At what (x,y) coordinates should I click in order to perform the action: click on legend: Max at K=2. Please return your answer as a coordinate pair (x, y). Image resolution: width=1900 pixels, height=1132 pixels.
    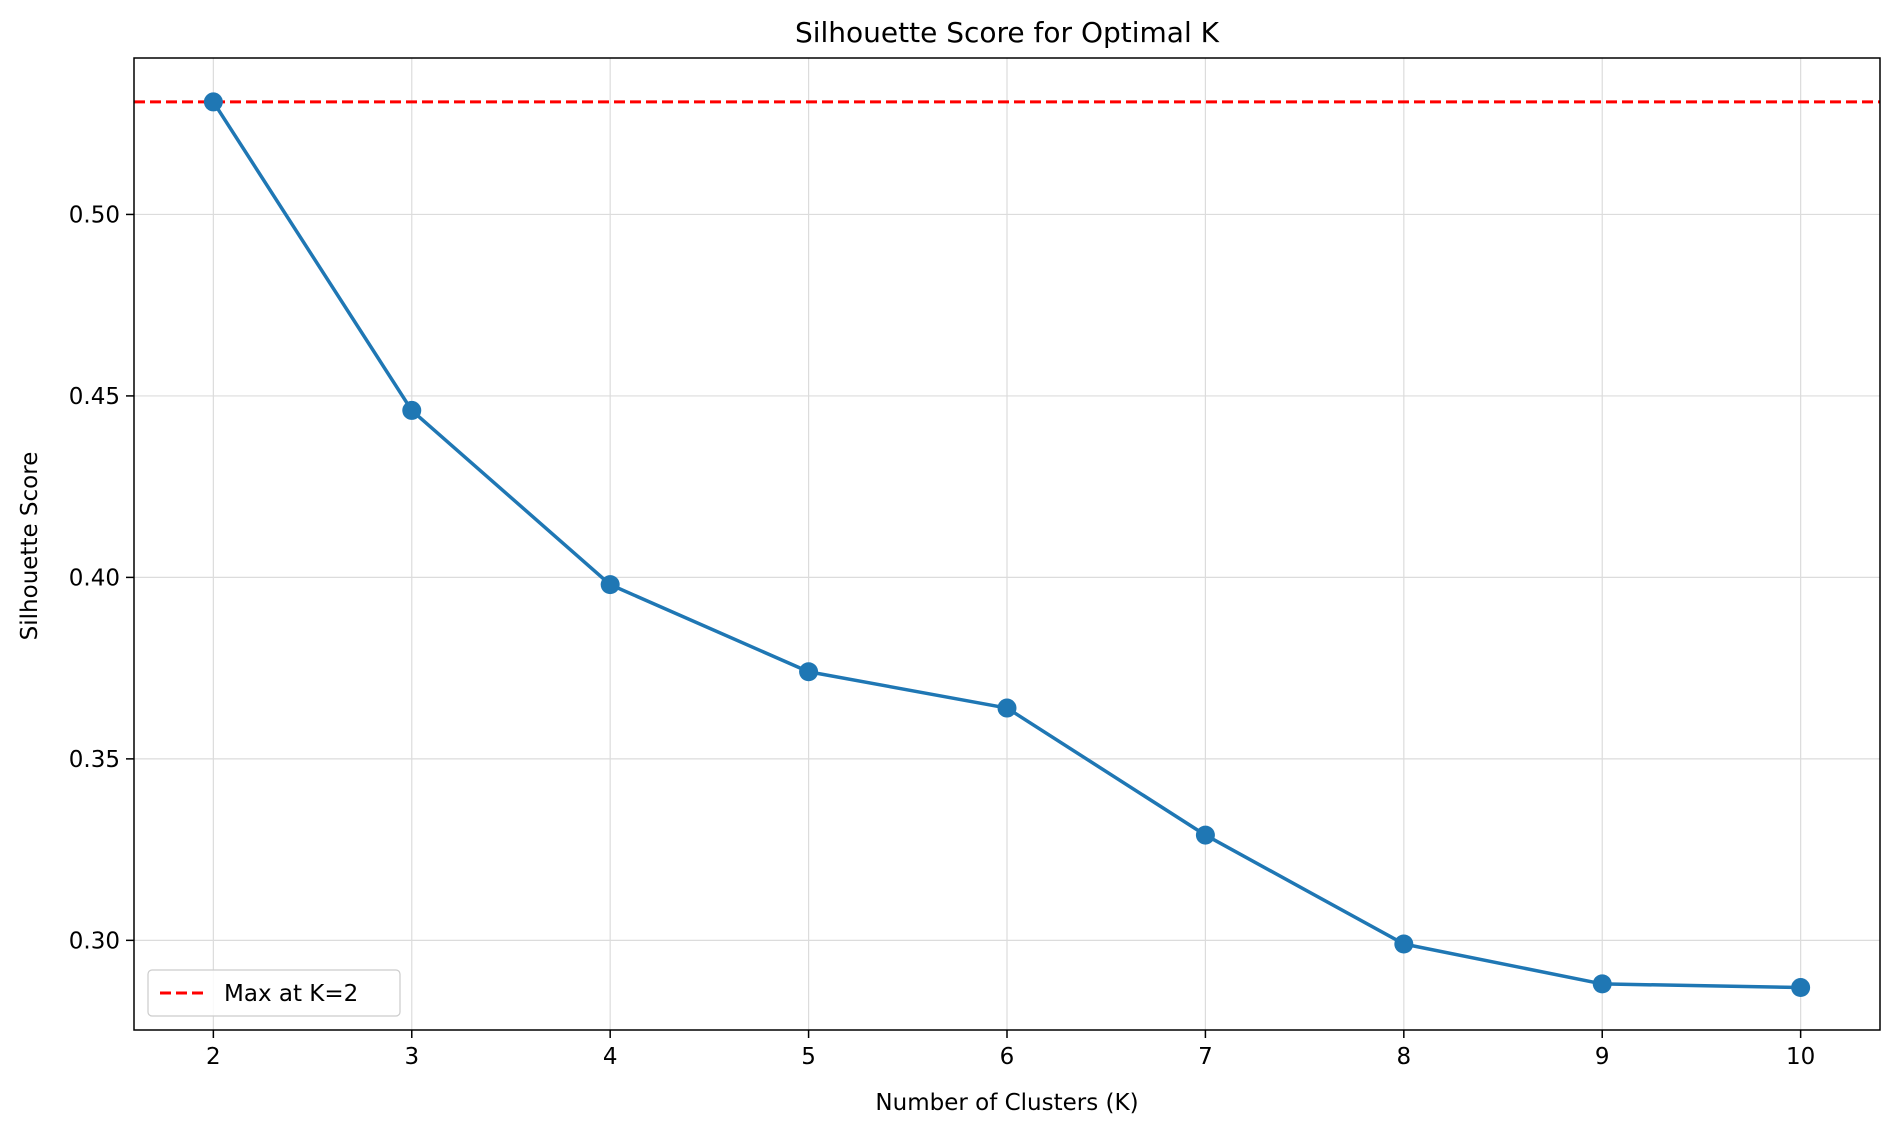
    Looking at the image, I should click on (274, 993).